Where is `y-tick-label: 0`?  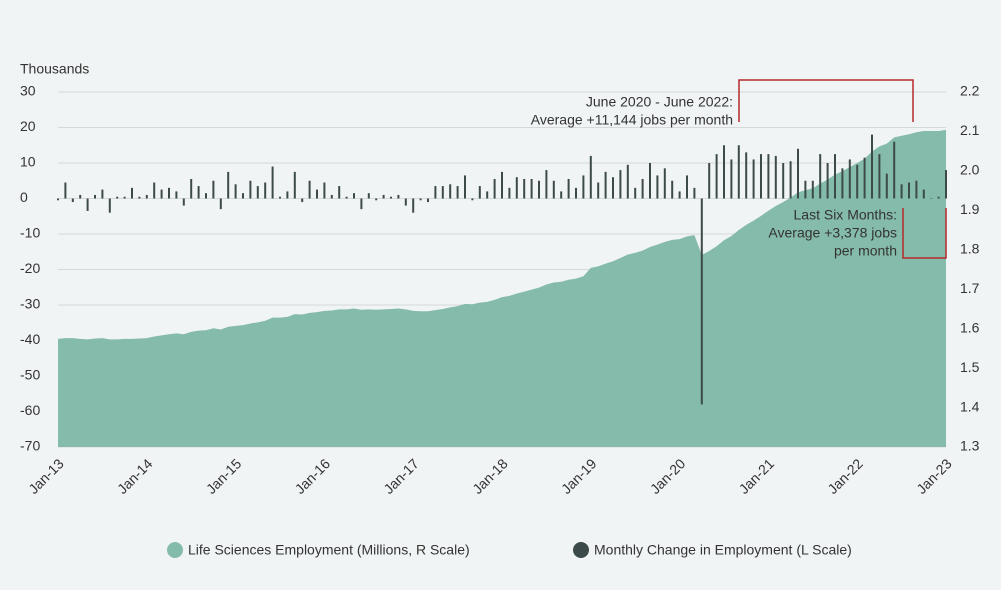 y-tick-label: 0 is located at coordinates (24, 197).